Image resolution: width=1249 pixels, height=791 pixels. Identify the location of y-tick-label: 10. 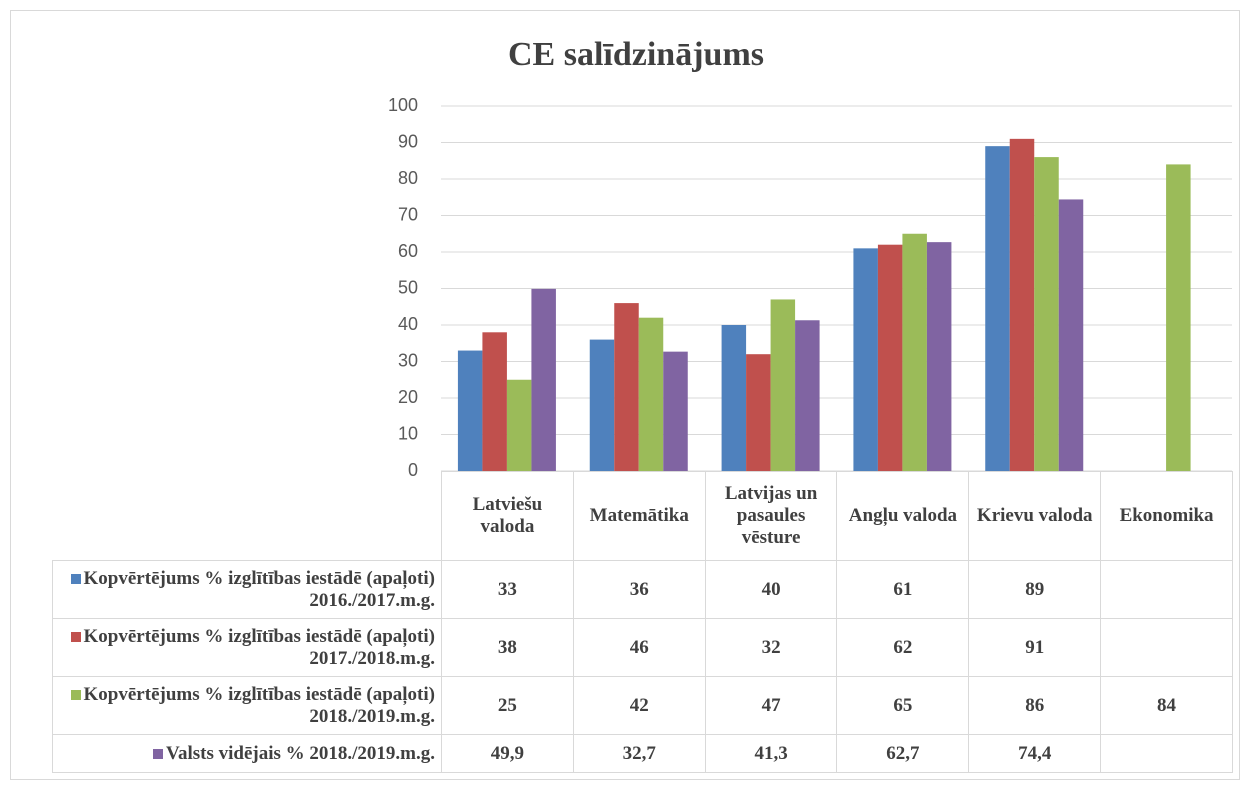
(408, 433).